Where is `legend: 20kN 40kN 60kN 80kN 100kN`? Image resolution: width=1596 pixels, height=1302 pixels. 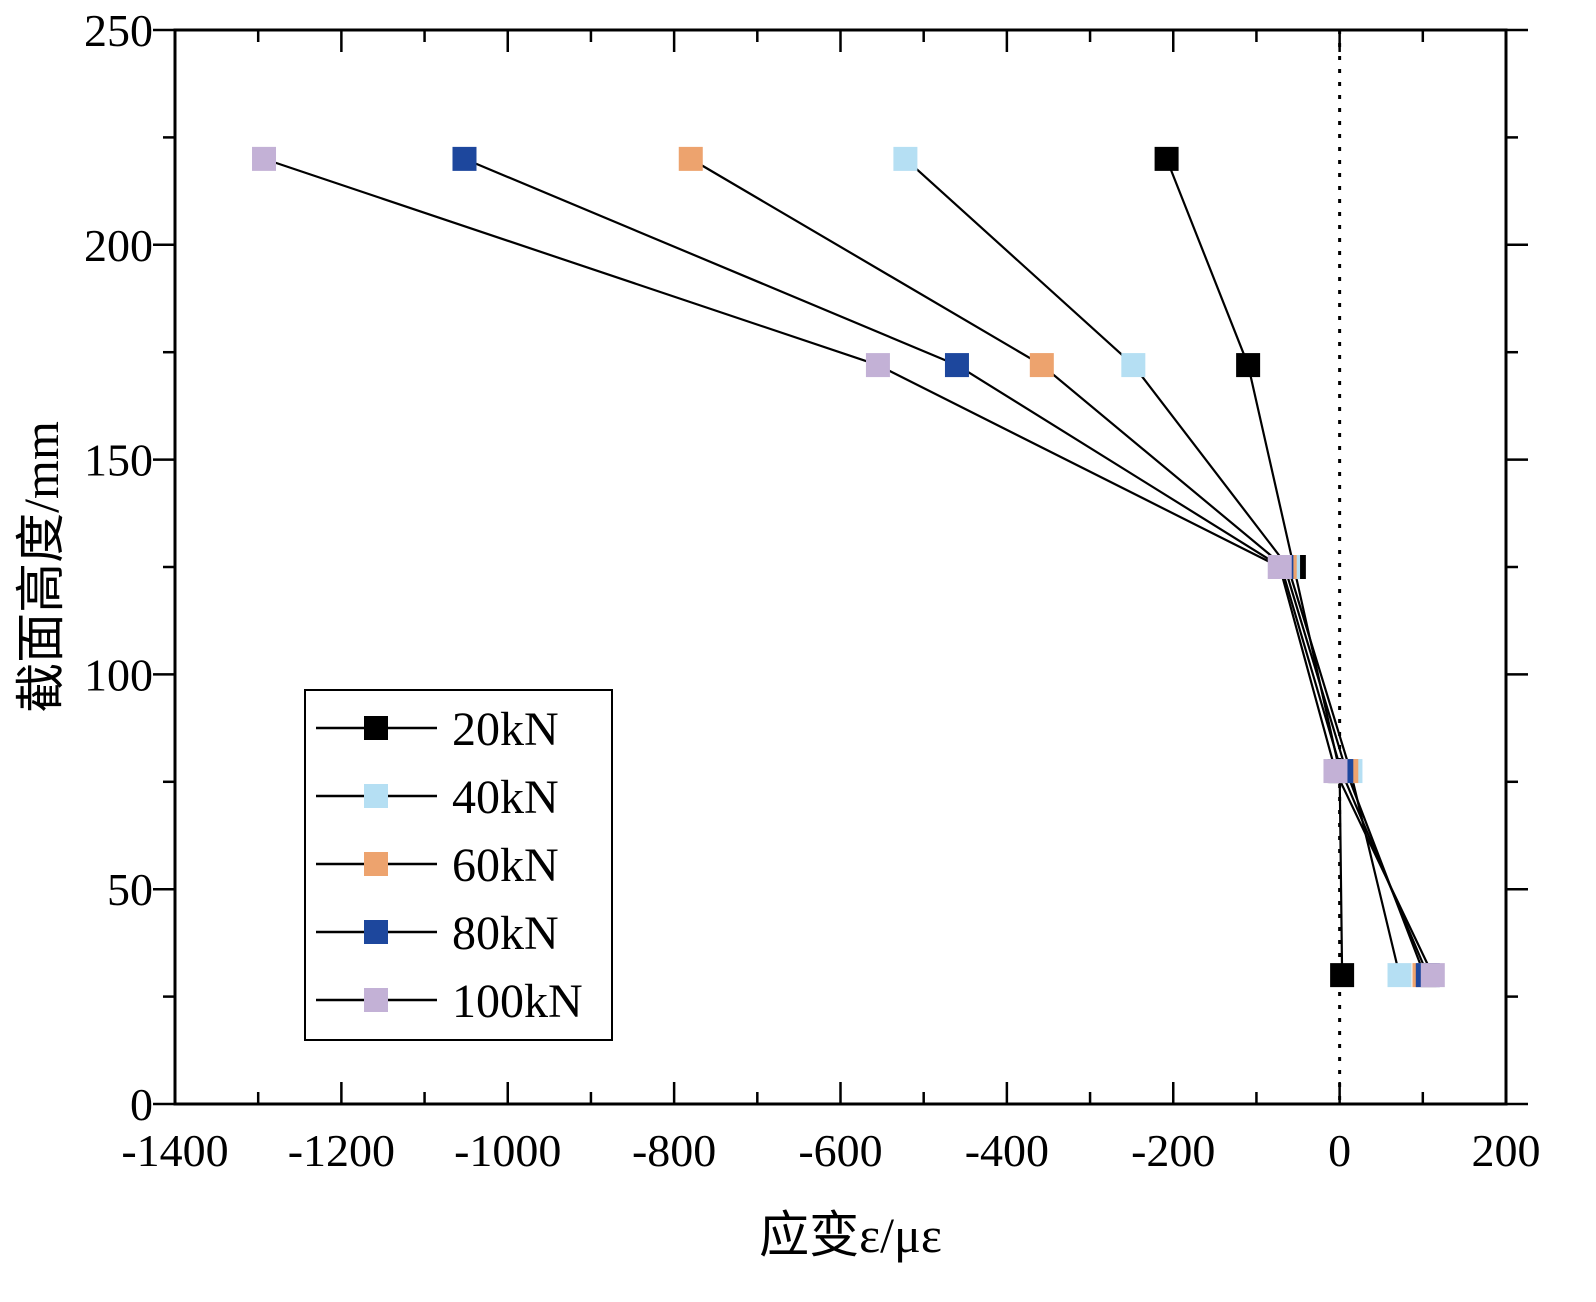
legend: 20kN 40kN 60kN 80kN 100kN is located at coordinates (458, 865).